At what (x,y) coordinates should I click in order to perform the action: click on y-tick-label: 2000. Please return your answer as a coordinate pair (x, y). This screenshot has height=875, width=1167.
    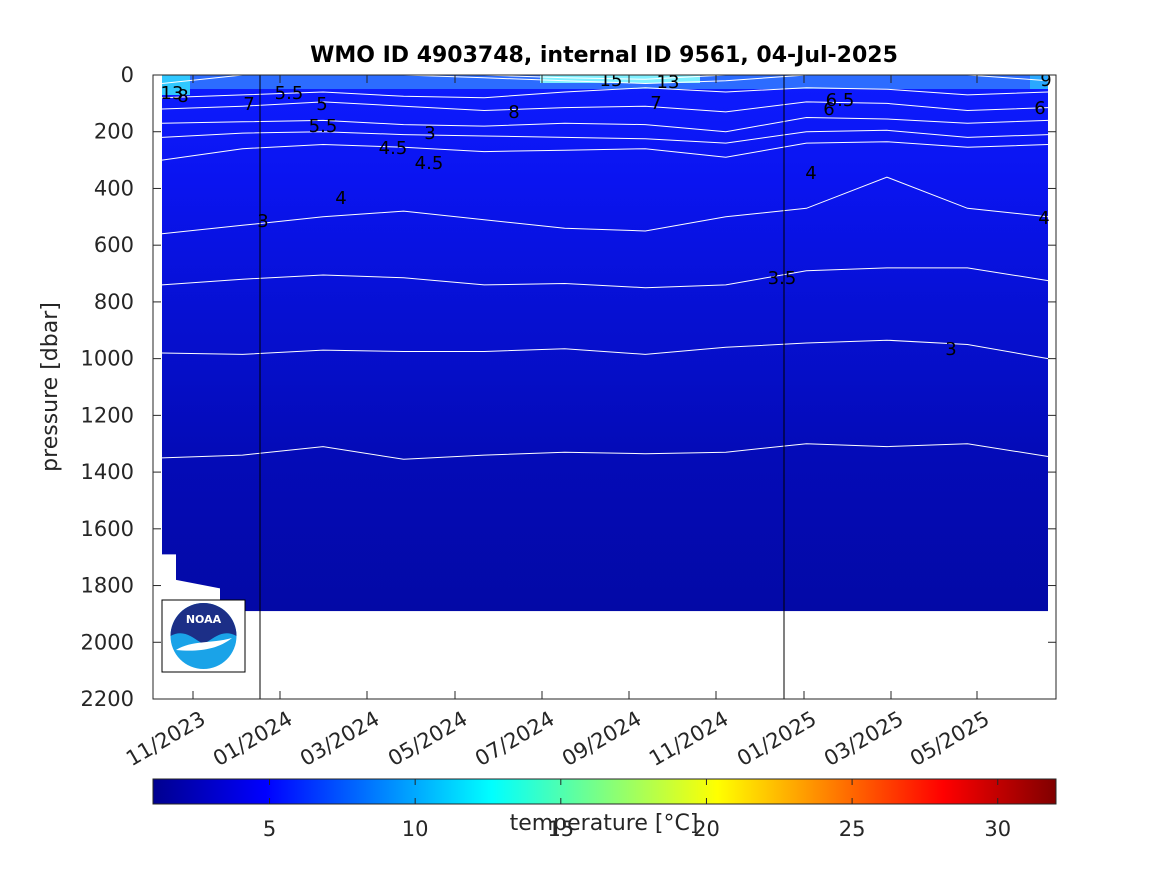
    Looking at the image, I should click on (107, 642).